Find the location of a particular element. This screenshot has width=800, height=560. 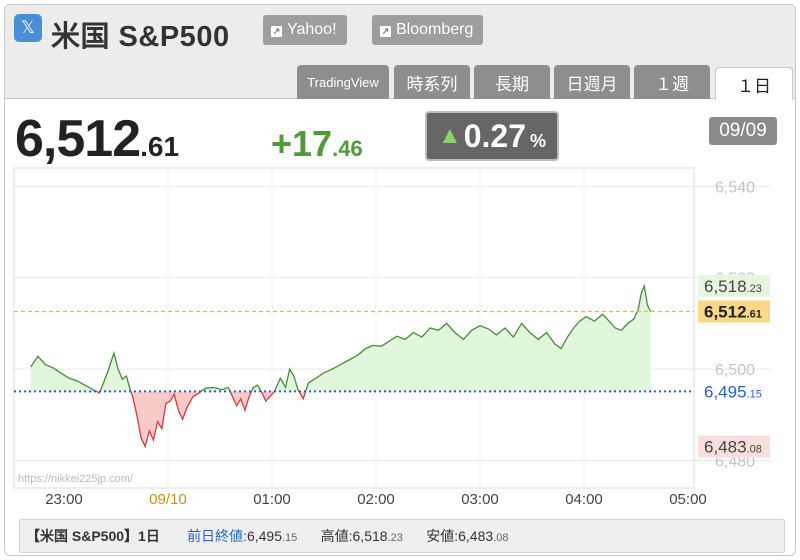

tab-1-day: １日 is located at coordinates (754, 83).